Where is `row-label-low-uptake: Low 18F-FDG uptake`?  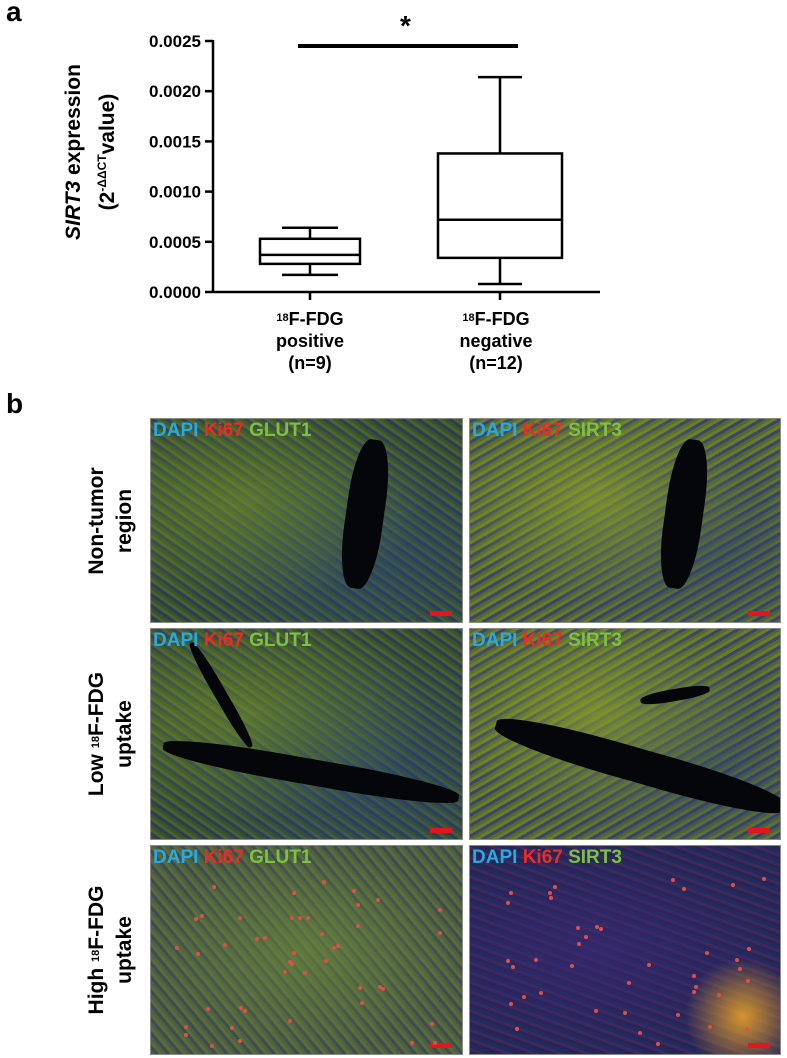 row-label-low-uptake: Low 18F-FDG uptake is located at coordinates (110, 734).